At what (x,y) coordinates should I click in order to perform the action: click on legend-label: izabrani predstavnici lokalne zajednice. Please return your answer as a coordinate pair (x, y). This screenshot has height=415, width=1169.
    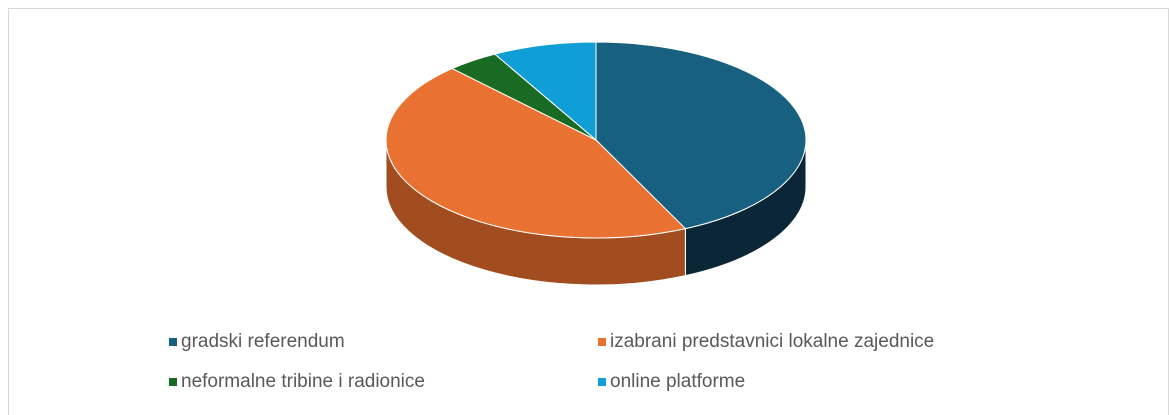
    Looking at the image, I should click on (772, 341).